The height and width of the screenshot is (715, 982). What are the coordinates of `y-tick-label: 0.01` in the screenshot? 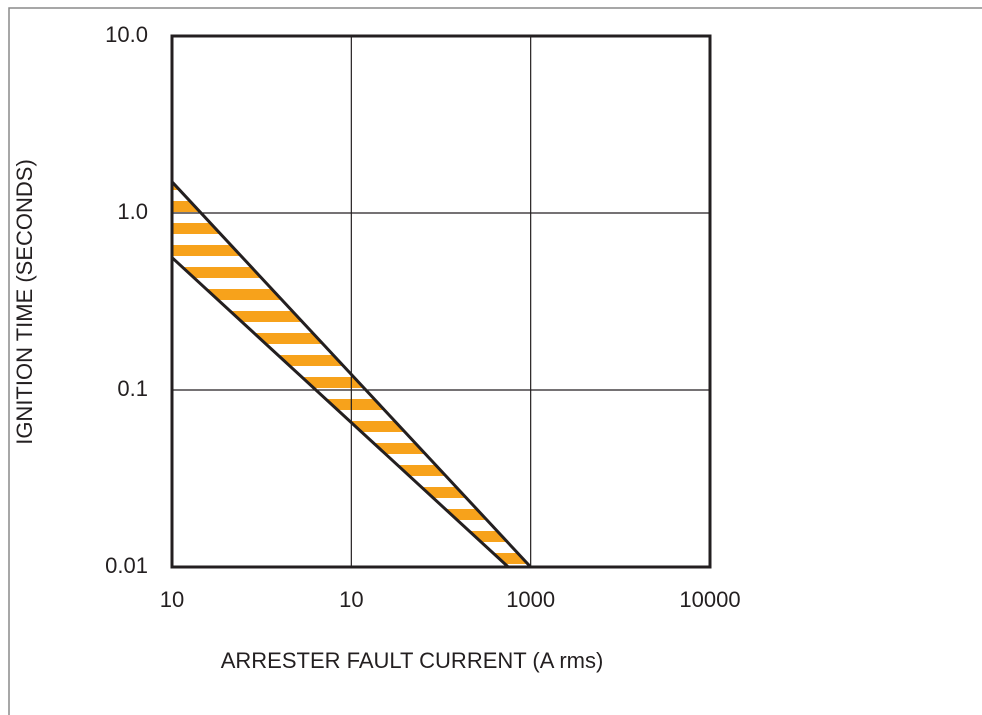 It's located at (126, 565).